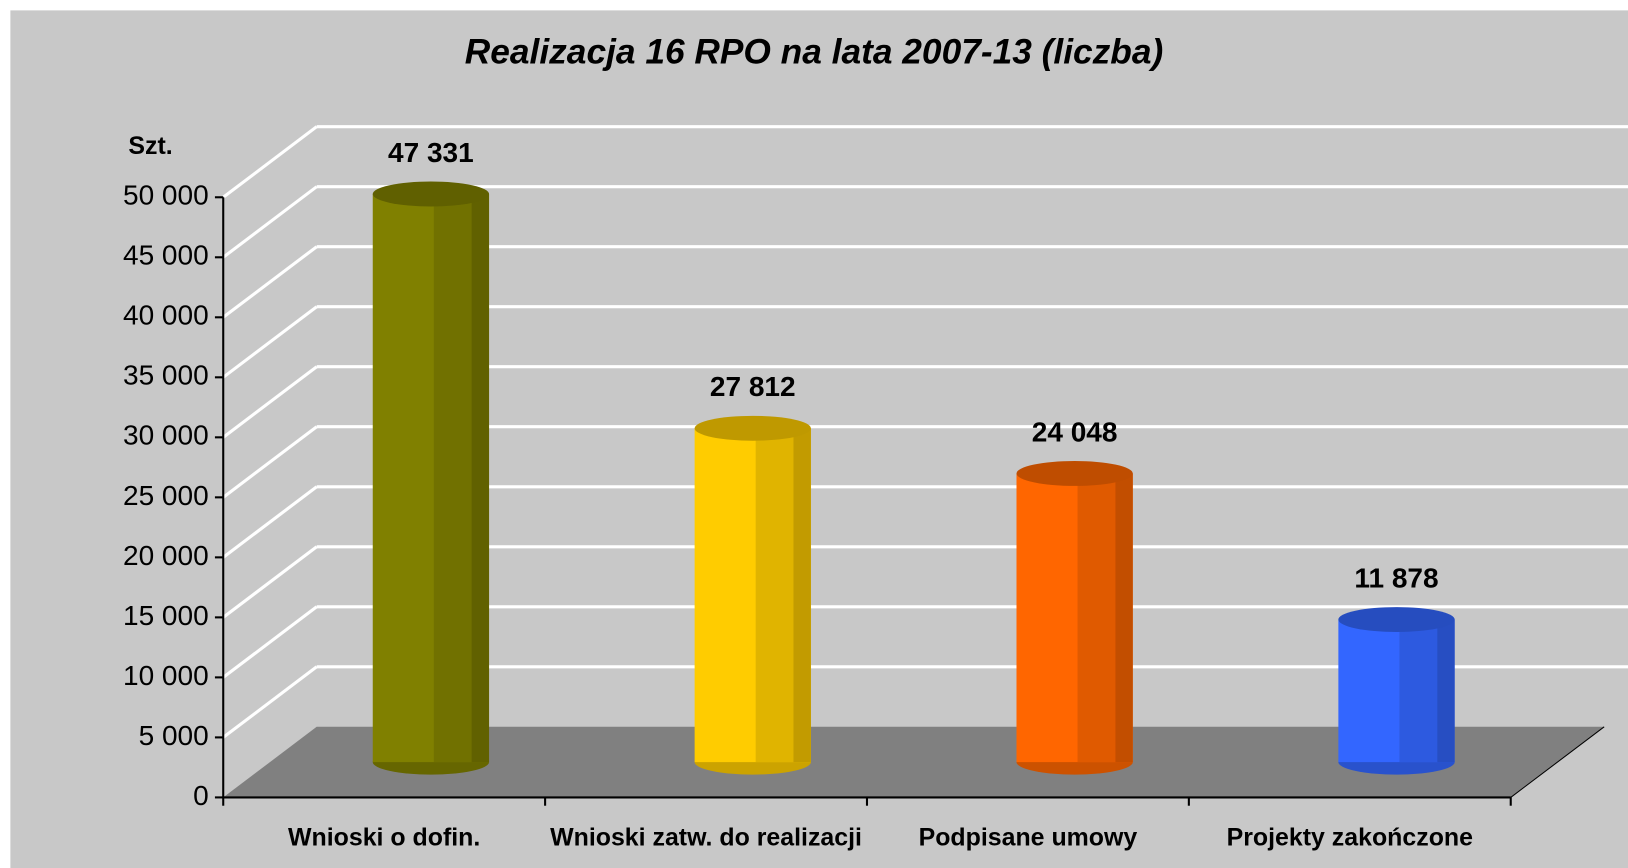 This screenshot has height=868, width=1628. Describe the element at coordinates (1350, 838) in the screenshot. I see `x-tick-label: Projekty zakończone` at that location.